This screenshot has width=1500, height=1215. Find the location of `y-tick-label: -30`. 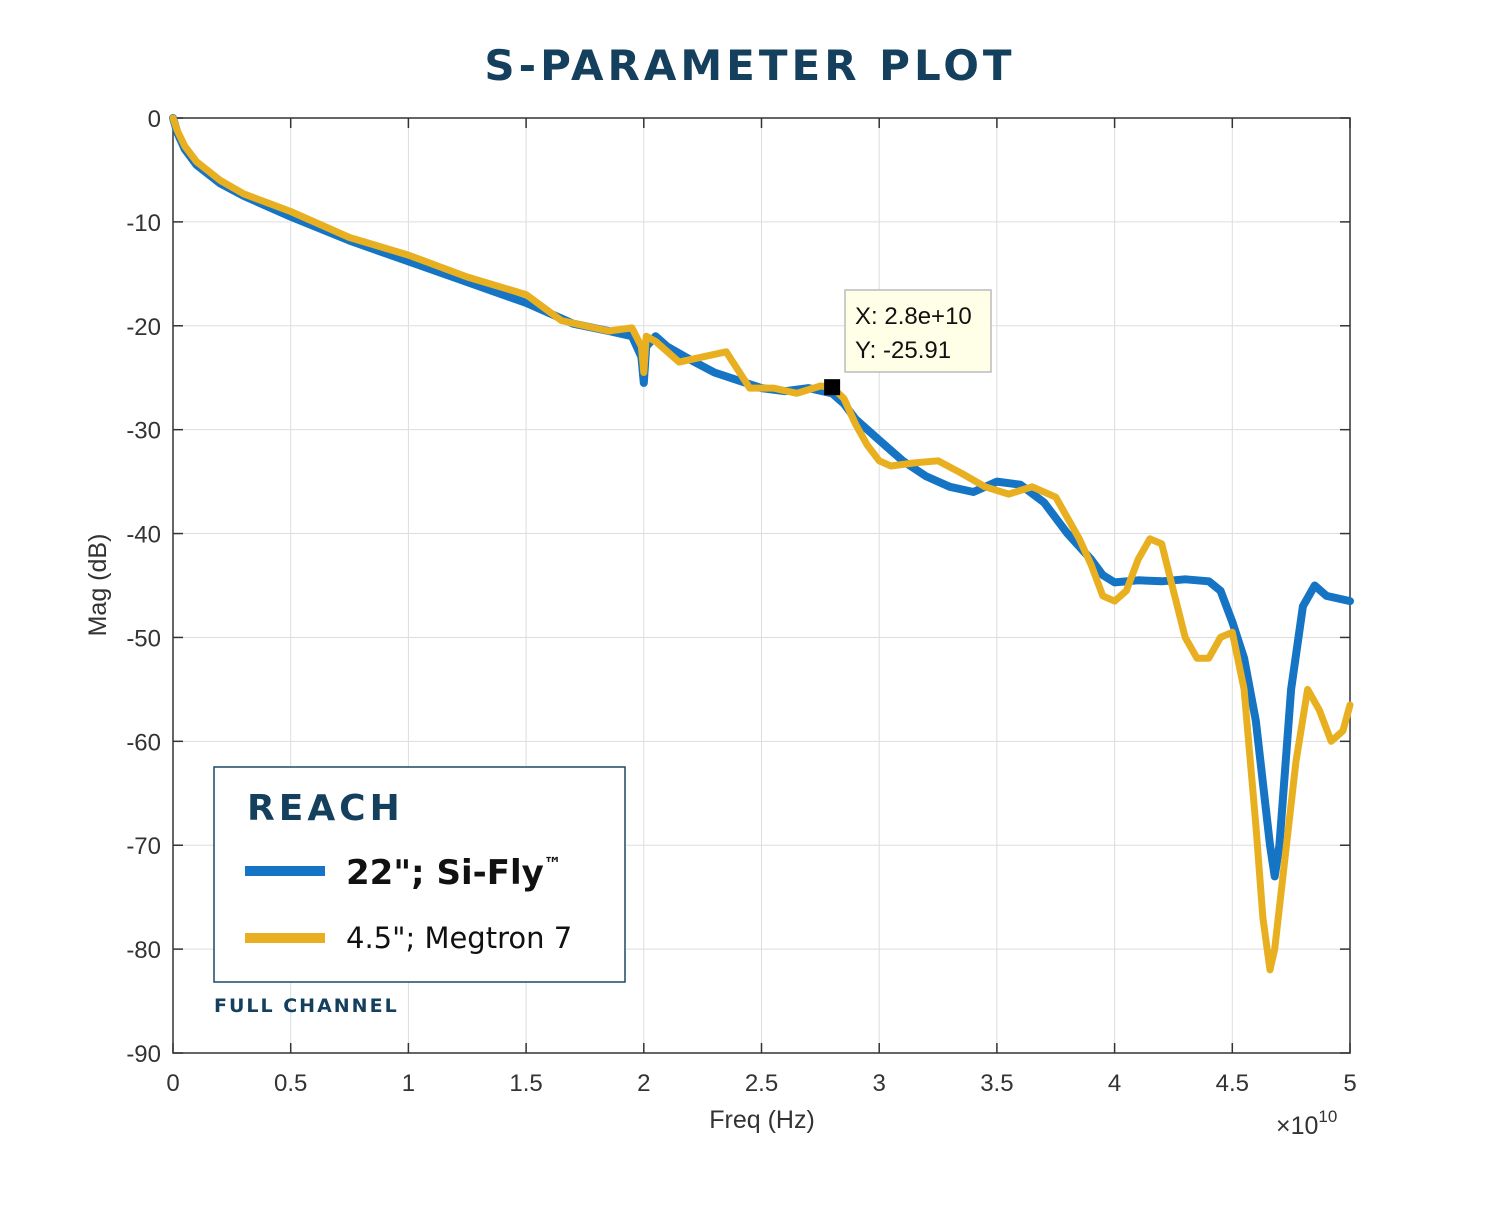

y-tick-label: -30 is located at coordinates (143, 431).